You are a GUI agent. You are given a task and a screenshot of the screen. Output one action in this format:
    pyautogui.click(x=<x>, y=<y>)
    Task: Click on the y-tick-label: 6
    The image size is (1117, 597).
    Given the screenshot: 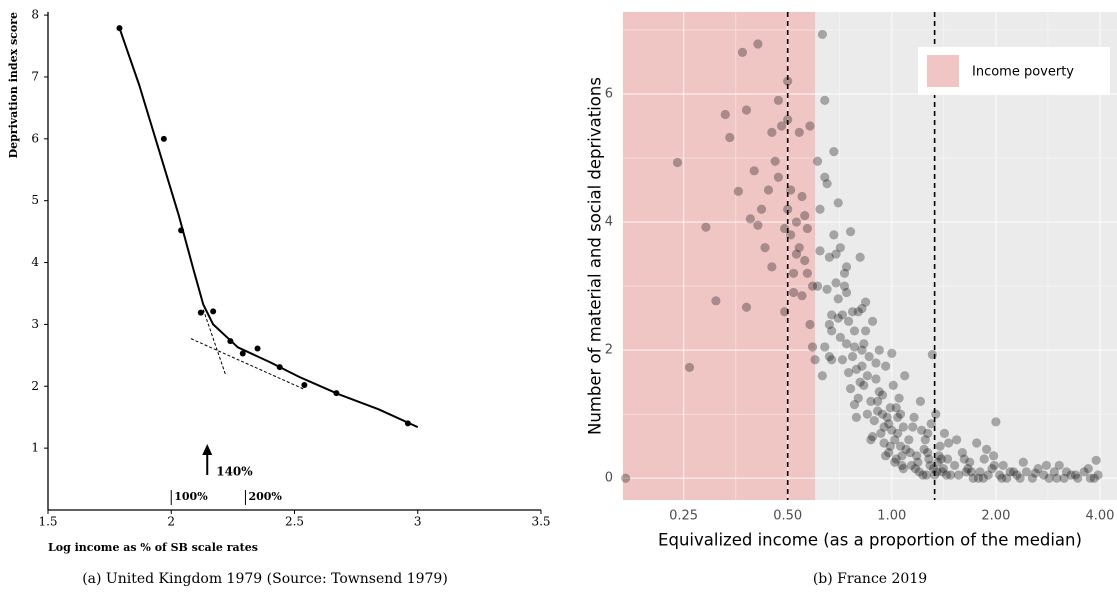 What is the action you would take?
    pyautogui.click(x=609, y=93)
    